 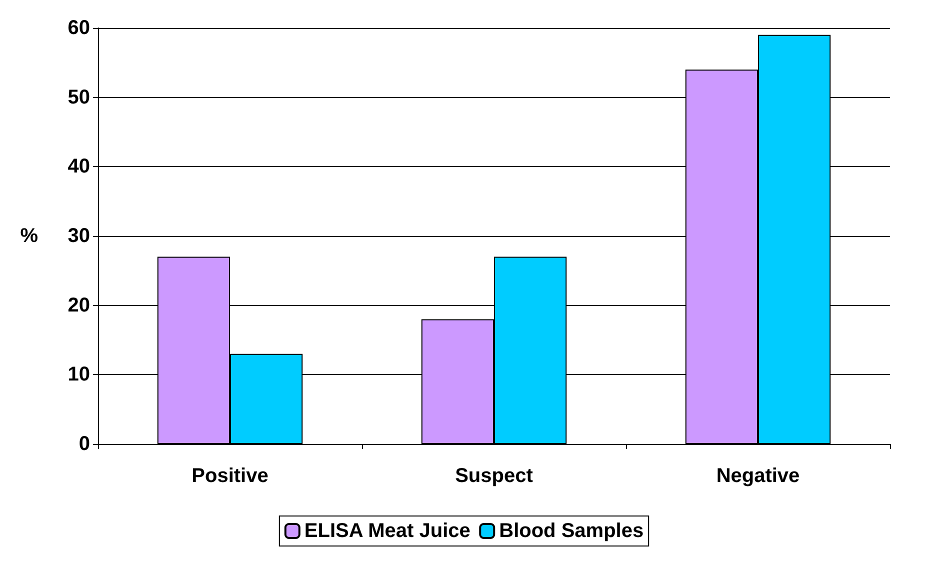 I want to click on y-tick-label: 0, so click(x=84, y=444).